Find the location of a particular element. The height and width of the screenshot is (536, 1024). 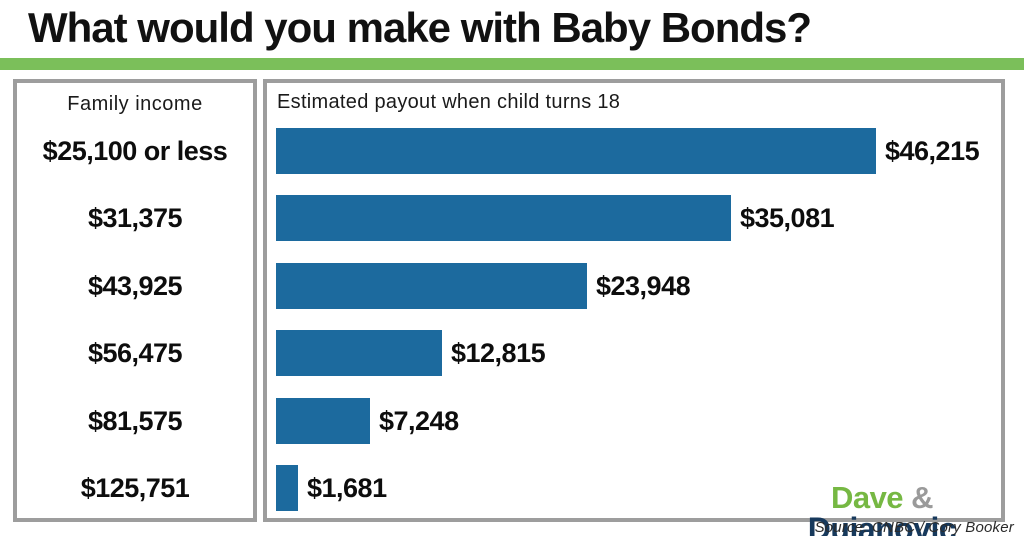

logo-word-dujanovic: Dujanovic is located at coordinates (882, 523).